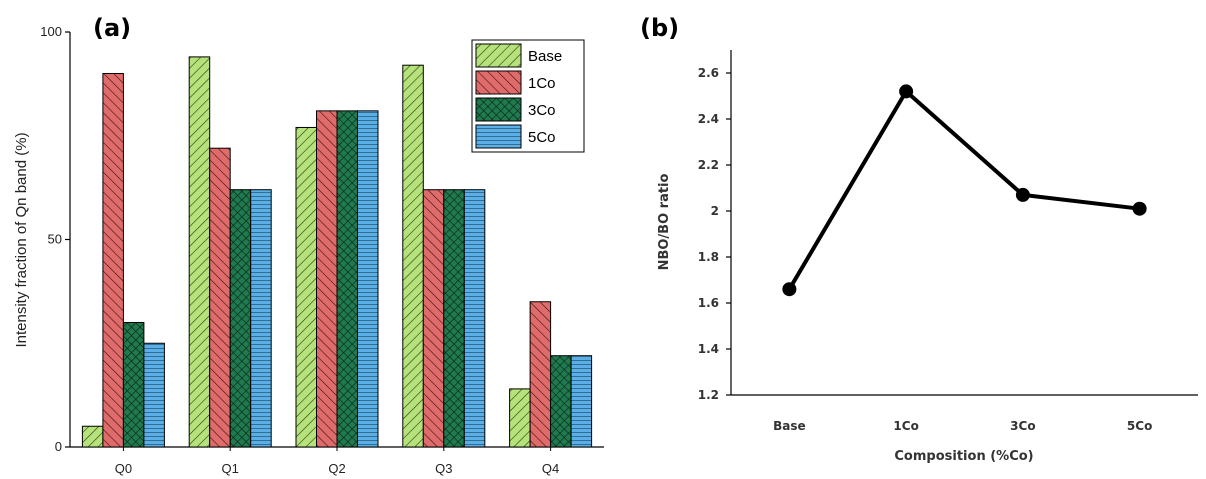  What do you see at coordinates (1022, 194) in the screenshot?
I see `point-3co` at bounding box center [1022, 194].